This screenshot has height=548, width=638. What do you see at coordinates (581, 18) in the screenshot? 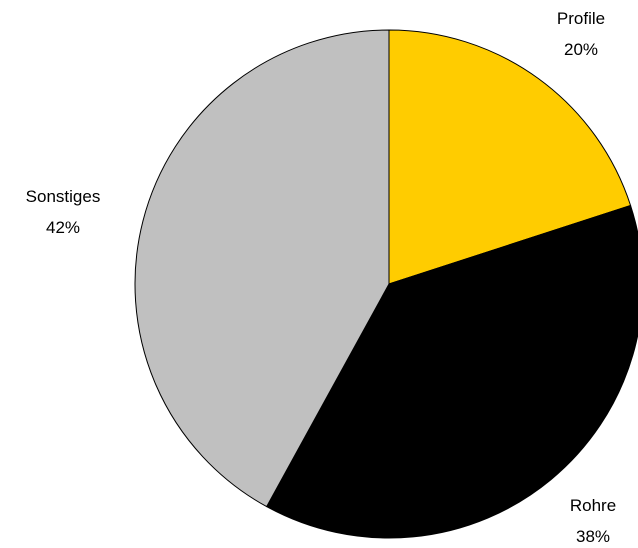
I see `slice-label-profile: Profile` at bounding box center [581, 18].